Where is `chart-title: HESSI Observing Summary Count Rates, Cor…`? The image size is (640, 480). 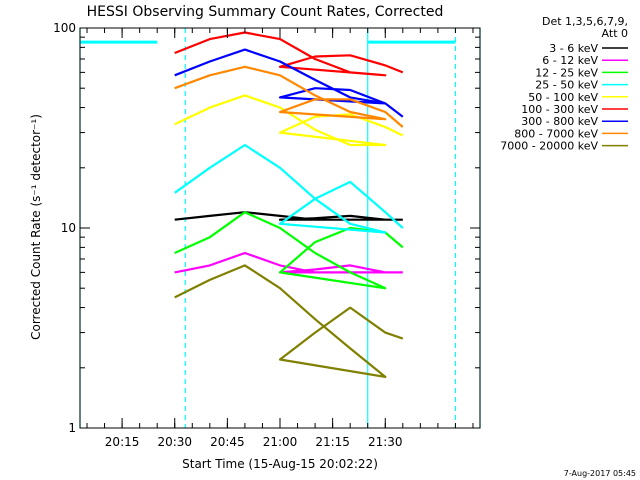 chart-title: HESSI Observing Summary Count Rates, Cor… is located at coordinates (265, 12).